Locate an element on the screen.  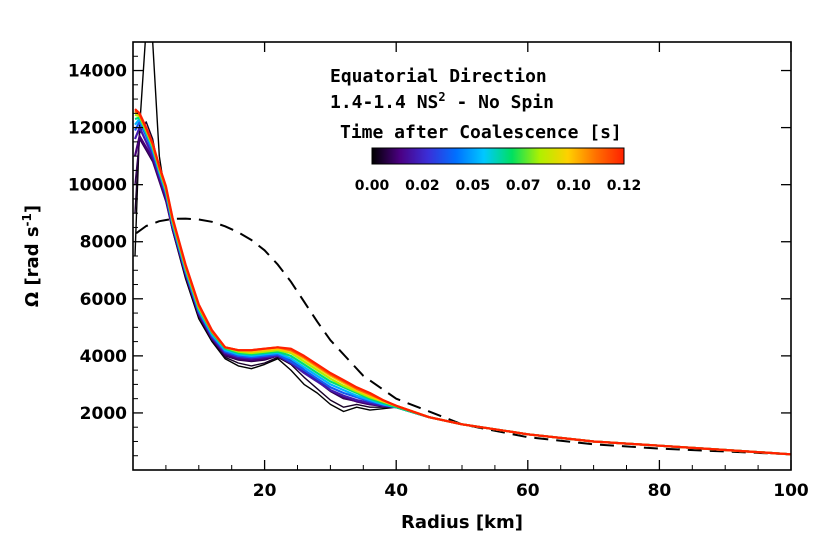
y-axis-label: Ω [rad s-1] is located at coordinates (31, 256).